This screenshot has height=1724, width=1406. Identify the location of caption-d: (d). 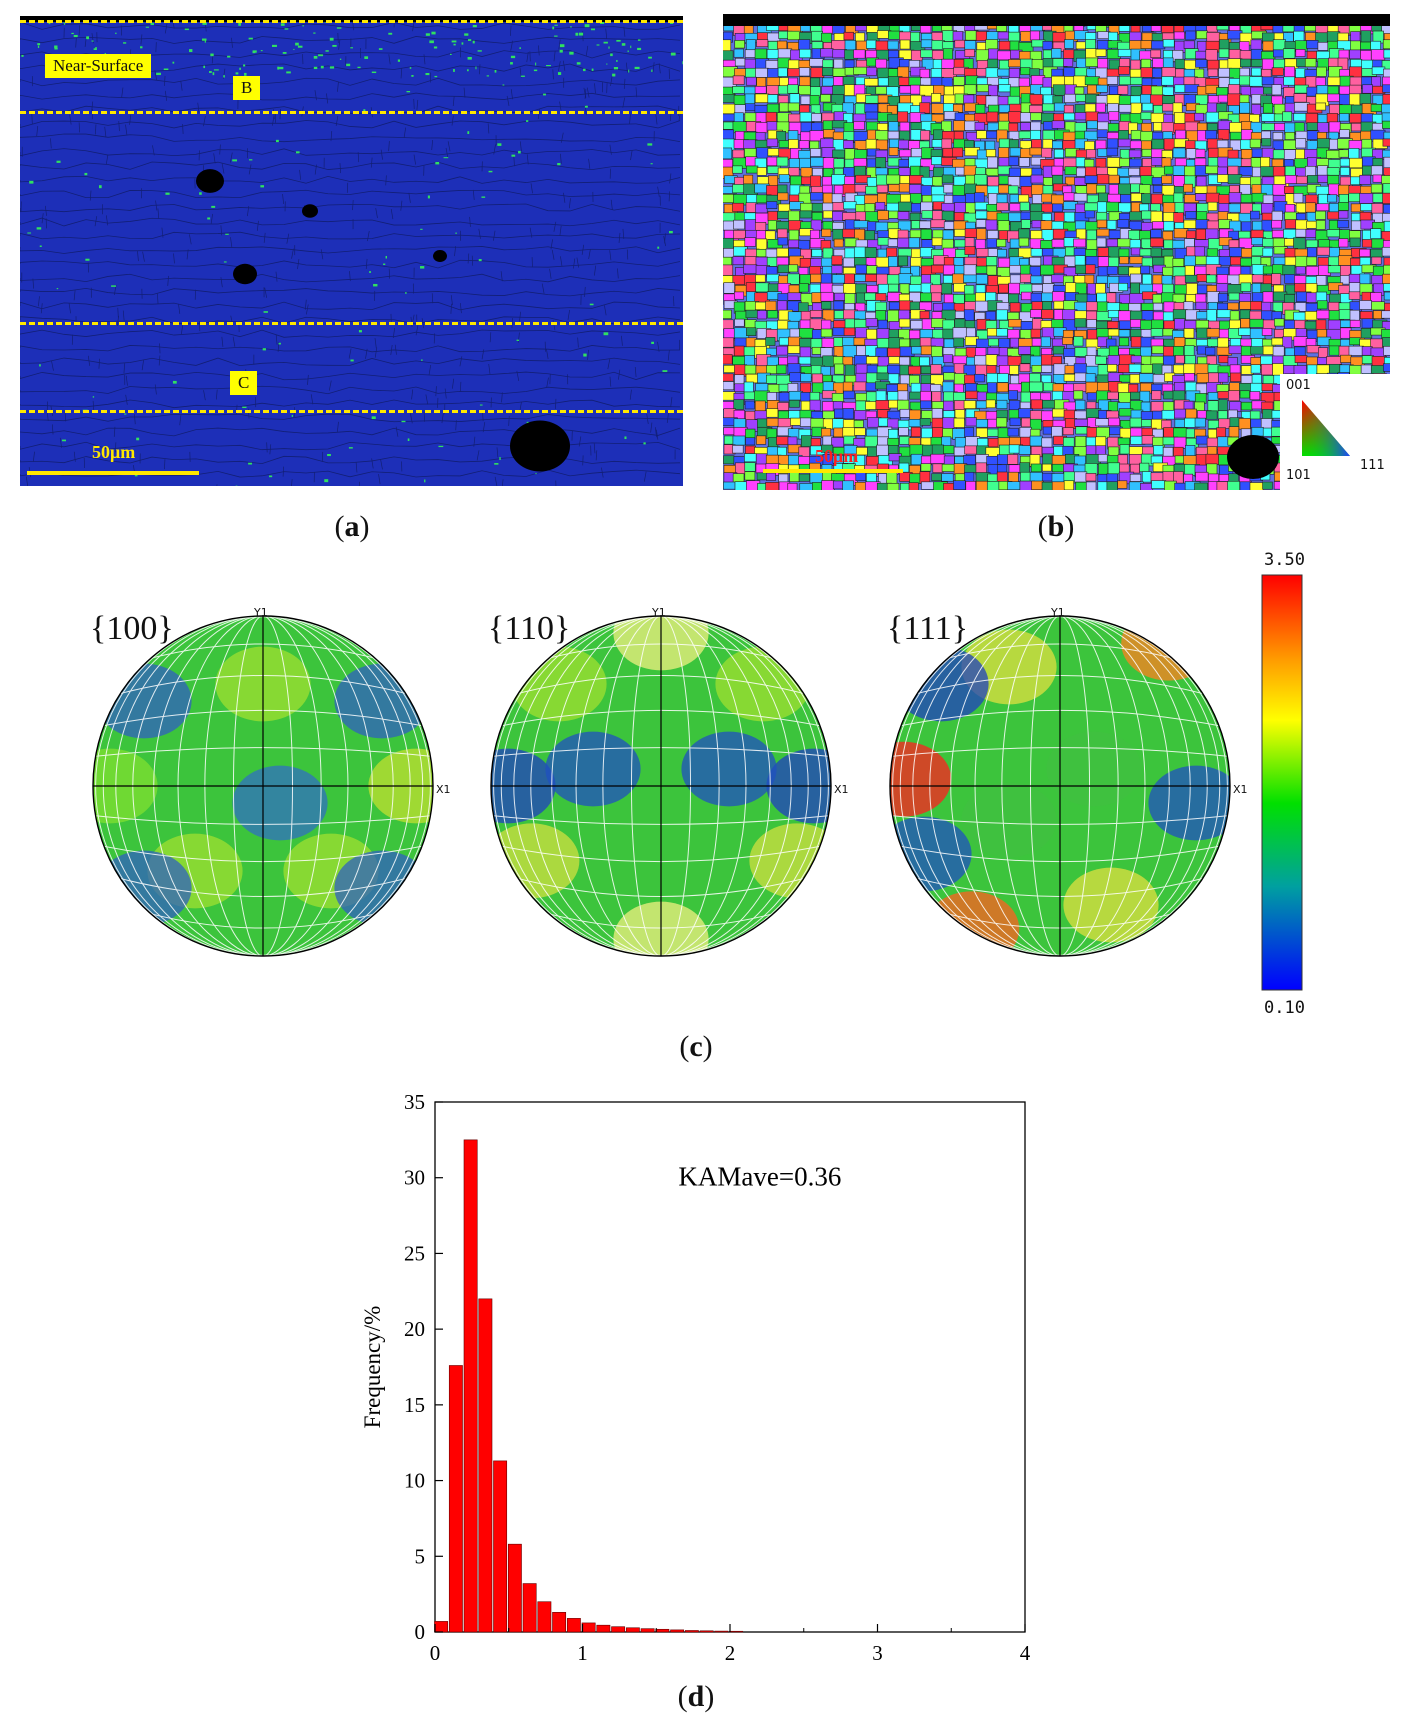
(696, 1696).